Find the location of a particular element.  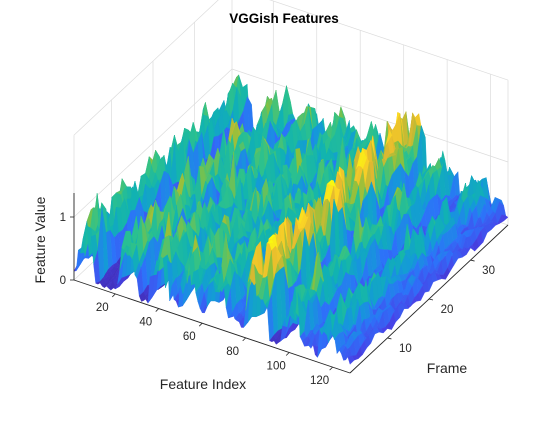

z-tick-label: 0 is located at coordinates (63, 281).